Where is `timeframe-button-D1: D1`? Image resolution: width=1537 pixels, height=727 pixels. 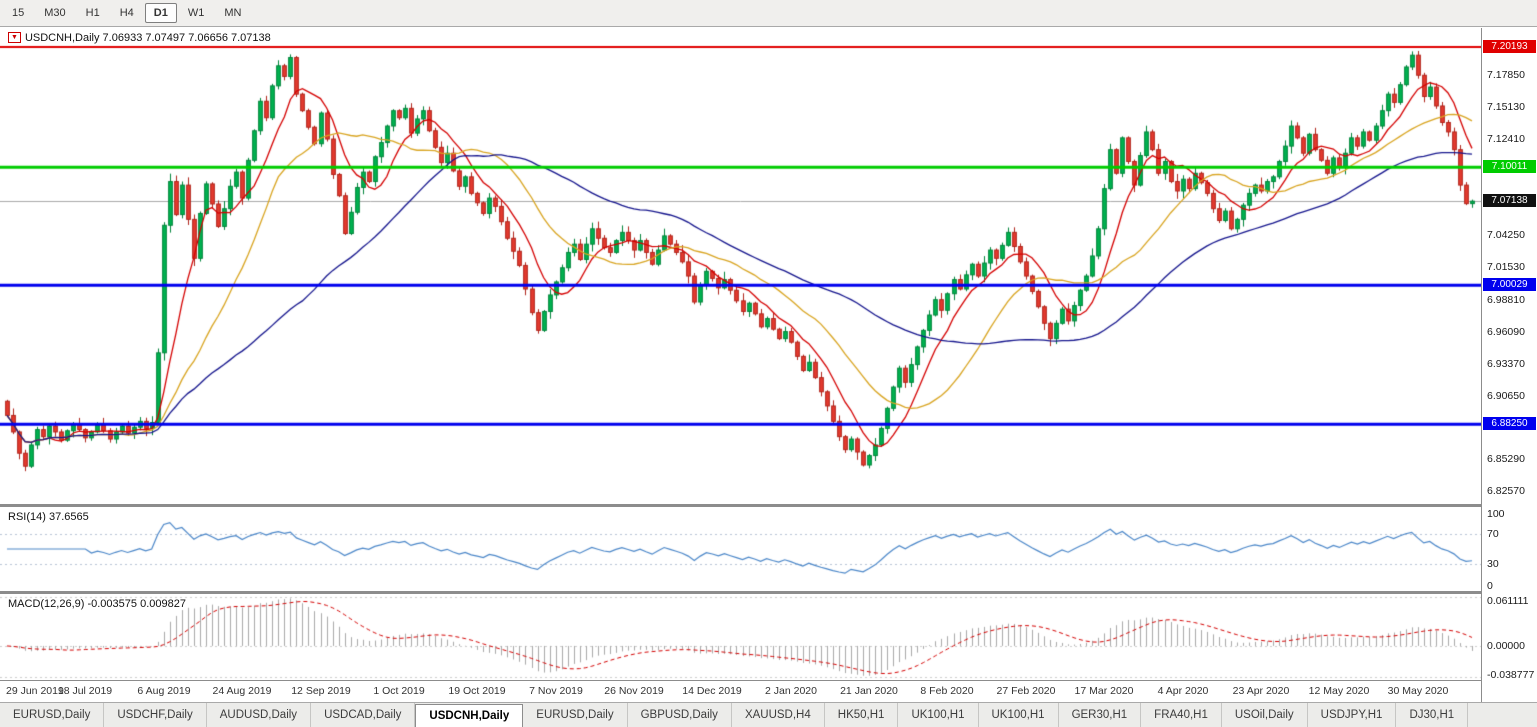 timeframe-button-D1: D1 is located at coordinates (160, 13).